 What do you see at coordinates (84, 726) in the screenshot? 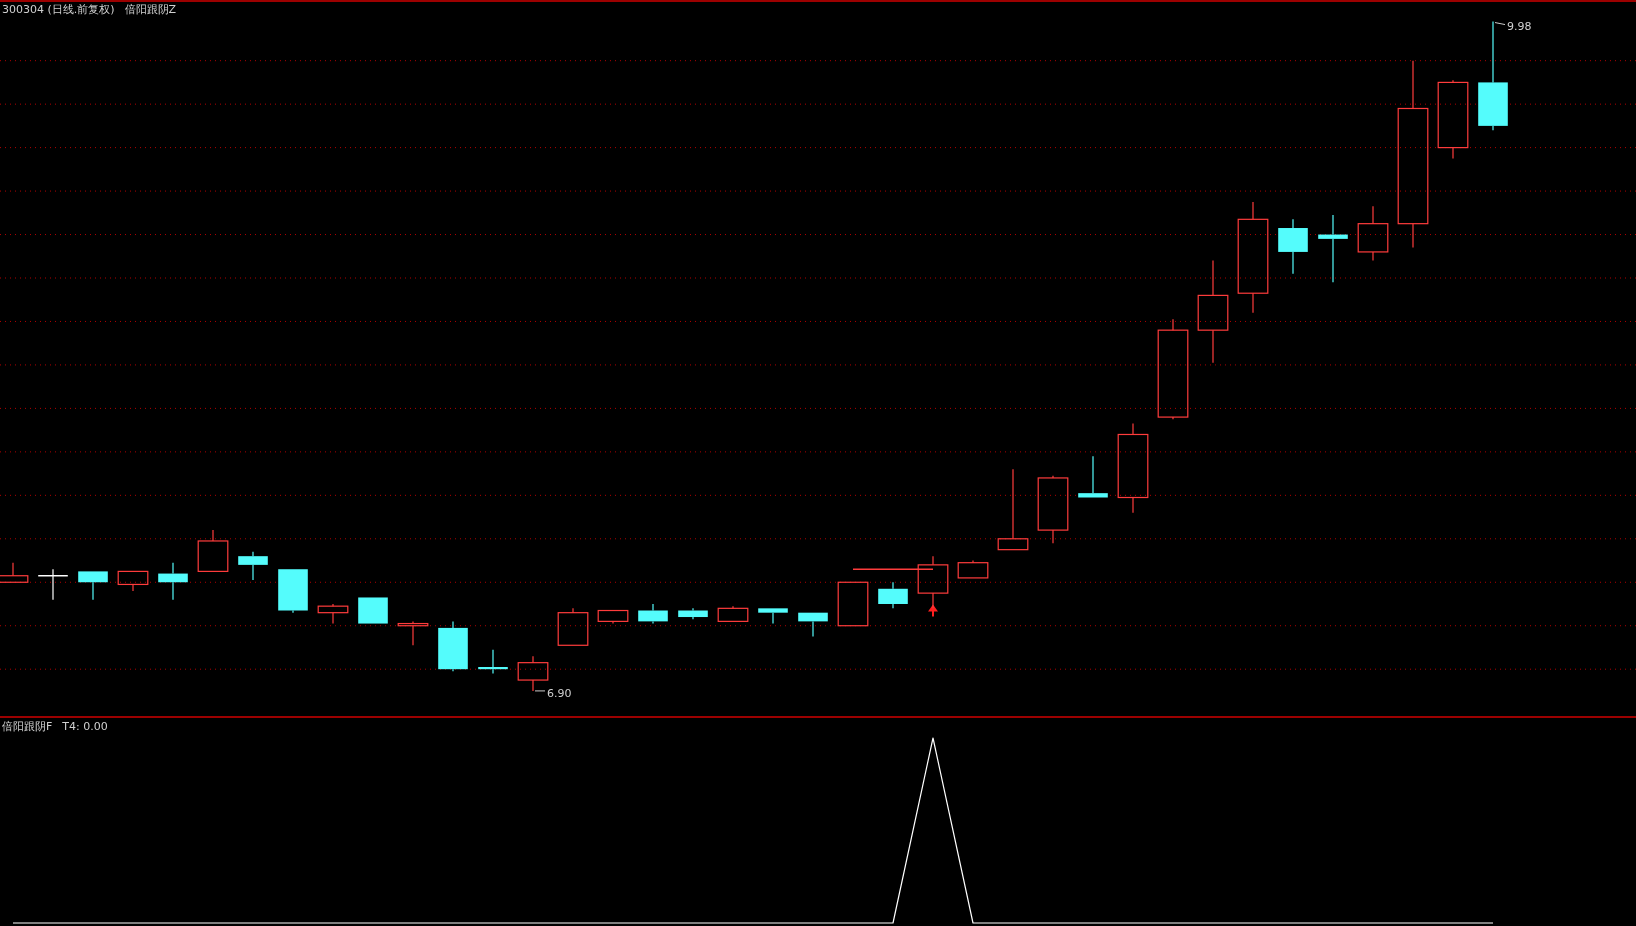
I see `text: T4: 0.00` at bounding box center [84, 726].